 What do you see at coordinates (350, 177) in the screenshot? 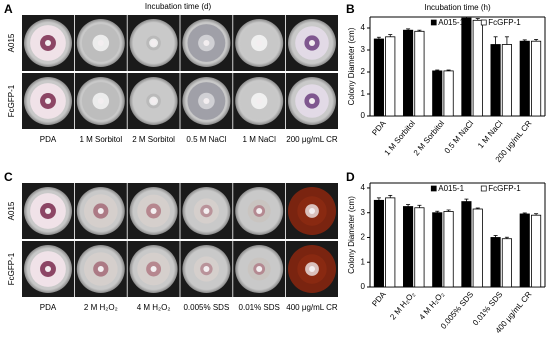
I see `panel-letter: D` at bounding box center [350, 177].